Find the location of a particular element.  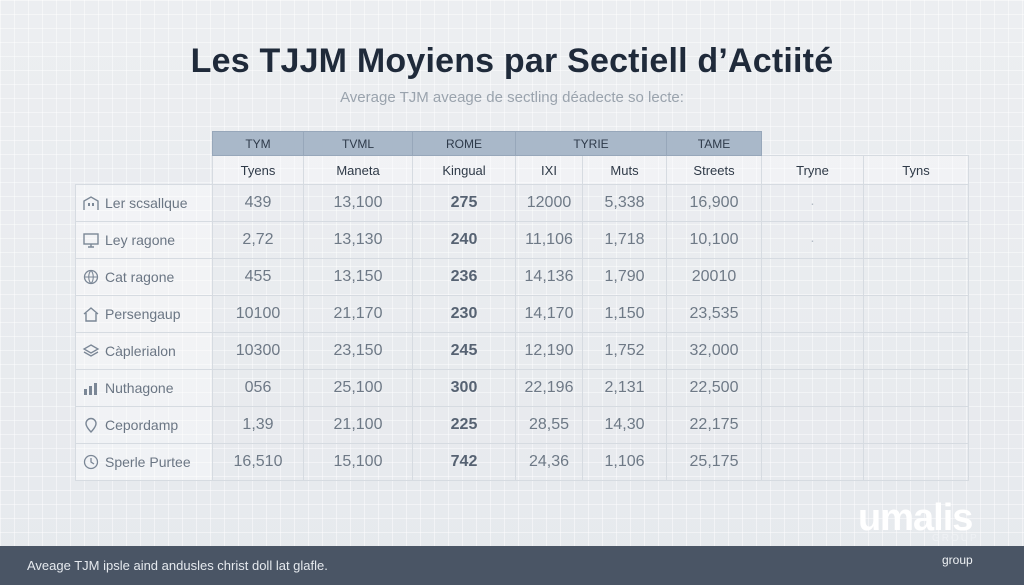

group-header: ROME is located at coordinates (464, 143).